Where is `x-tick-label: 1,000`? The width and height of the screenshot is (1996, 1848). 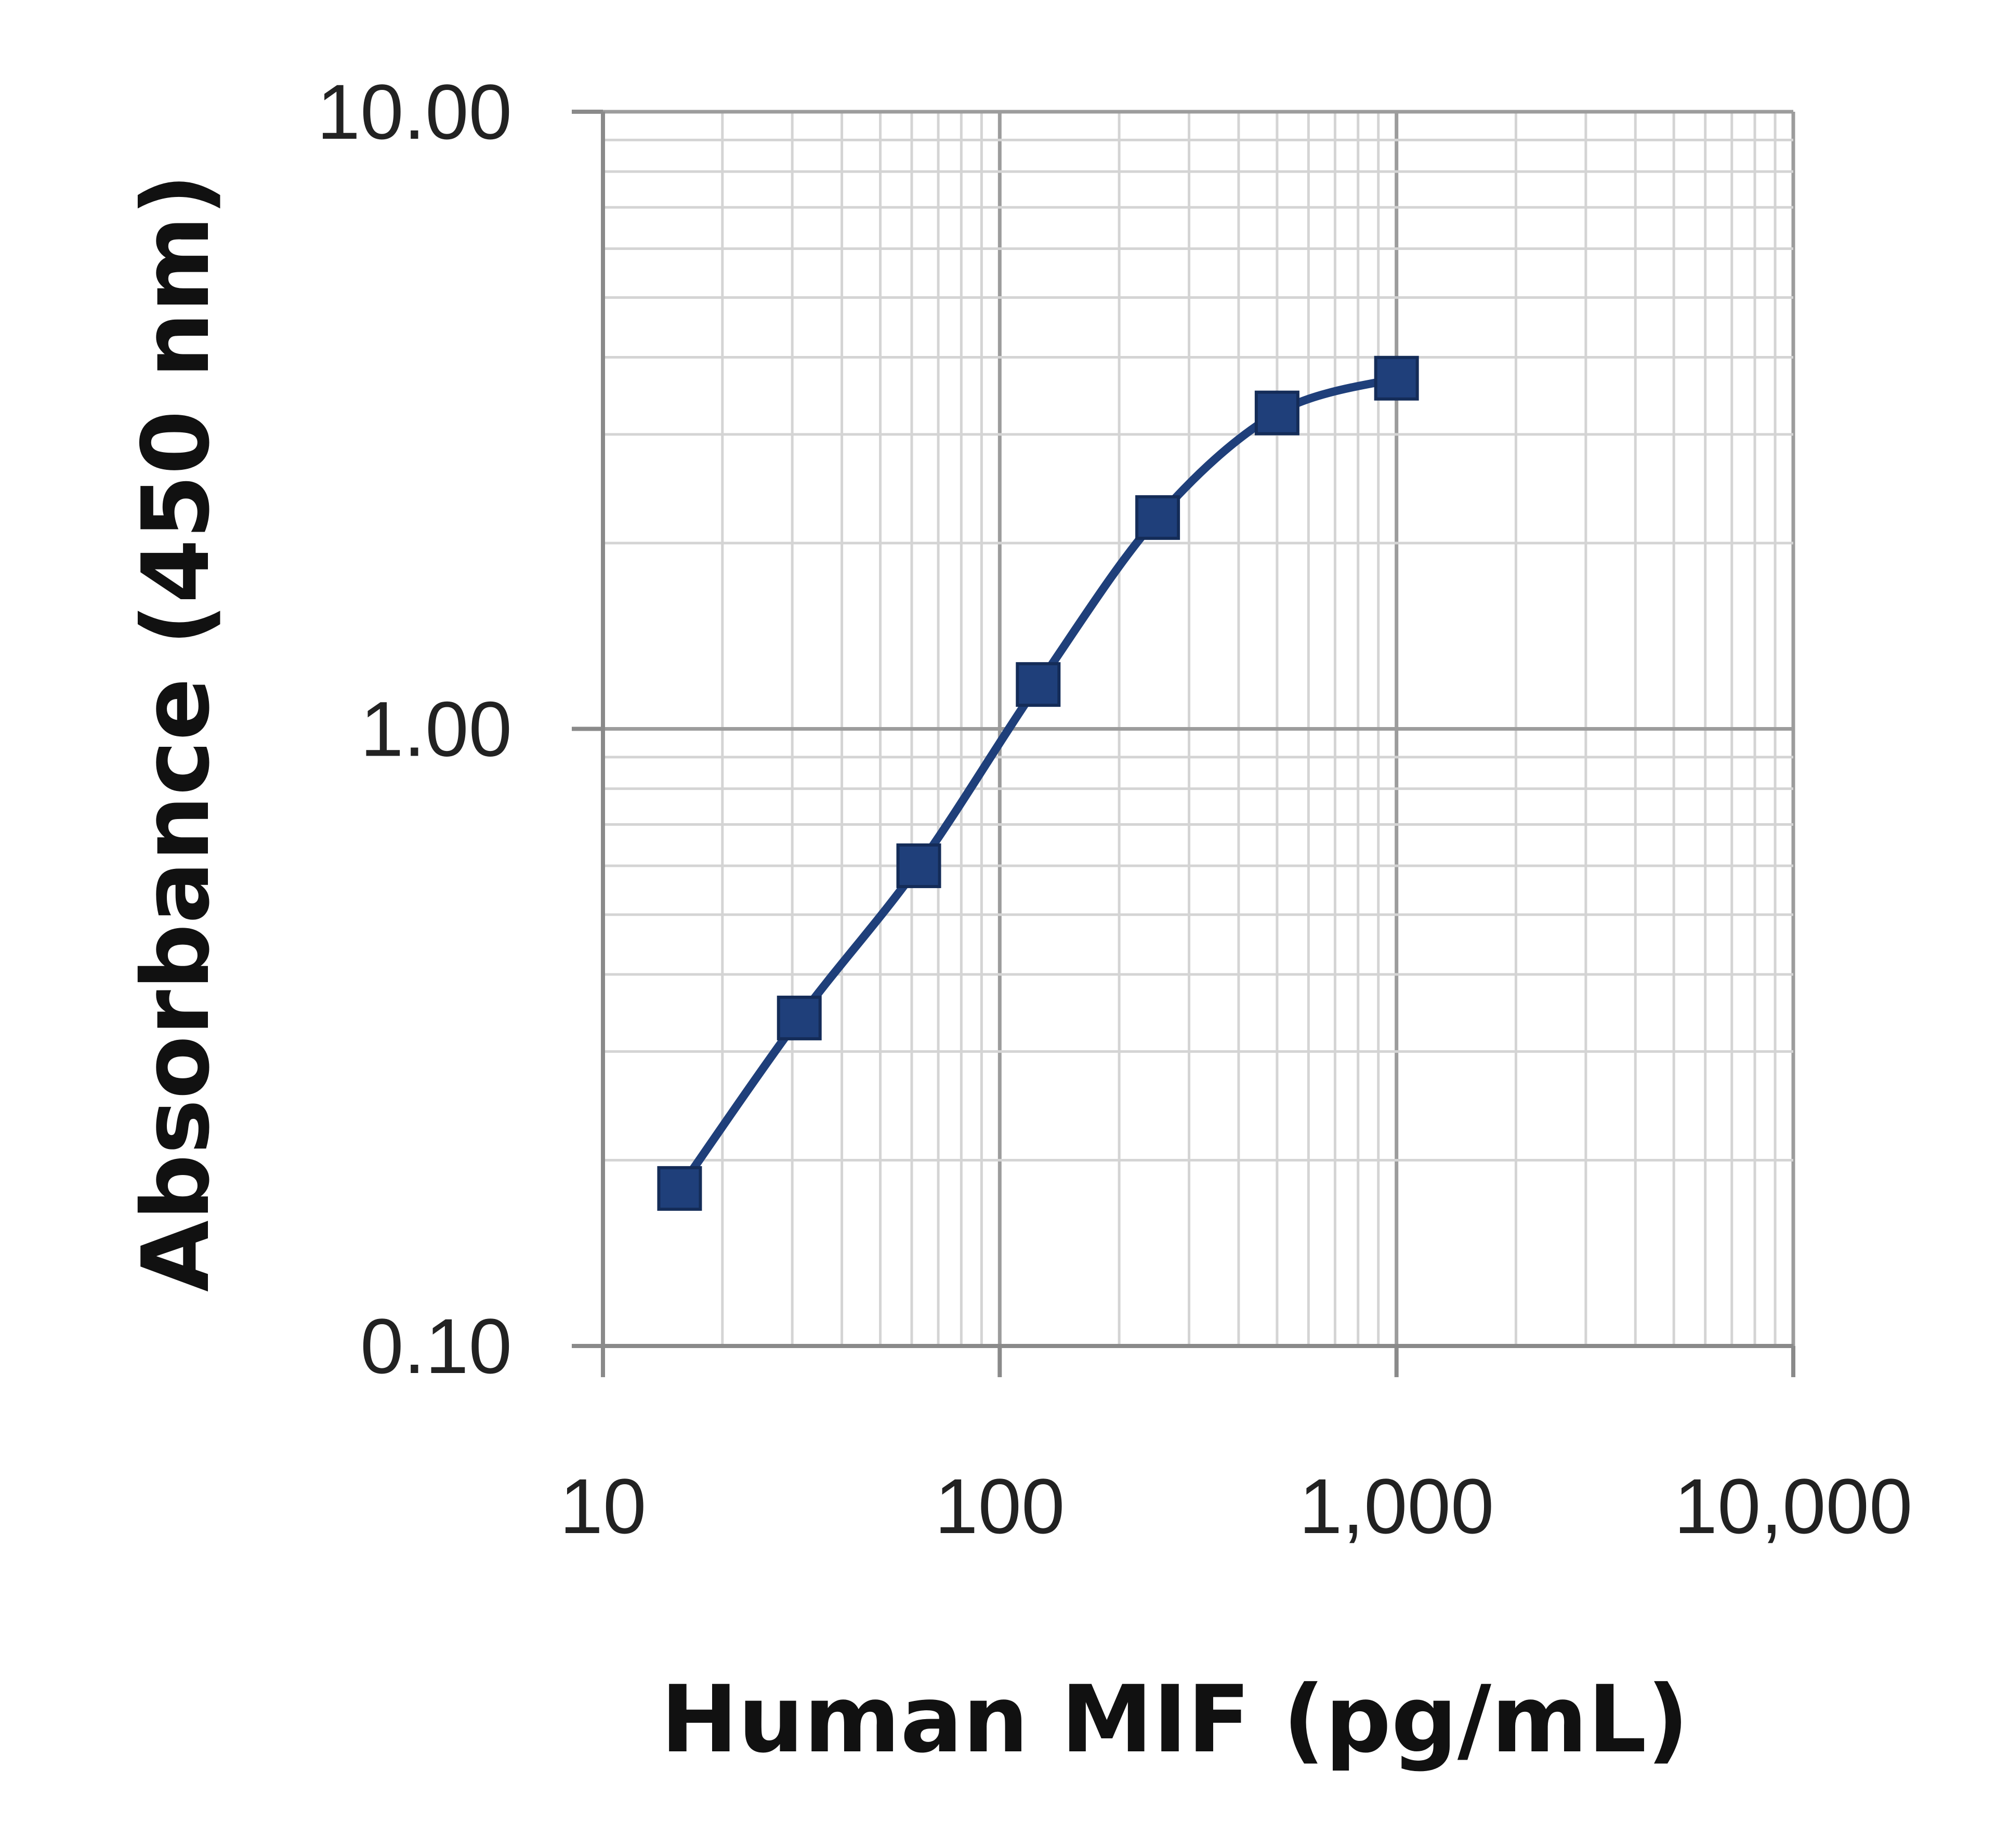
x-tick-label: 1,000 is located at coordinates (1396, 1506).